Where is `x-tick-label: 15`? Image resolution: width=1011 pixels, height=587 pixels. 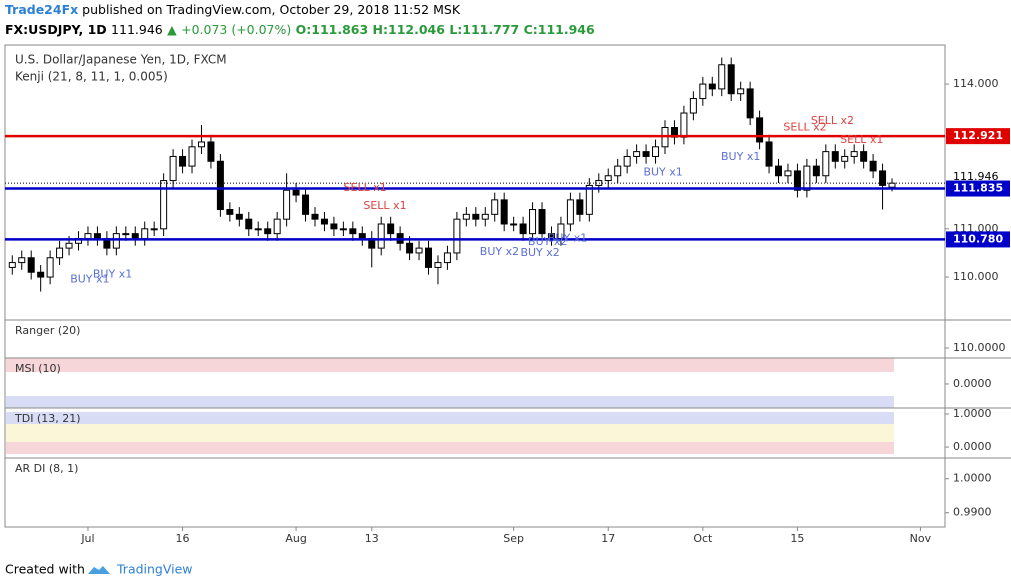 x-tick-label: 15 is located at coordinates (797, 538).